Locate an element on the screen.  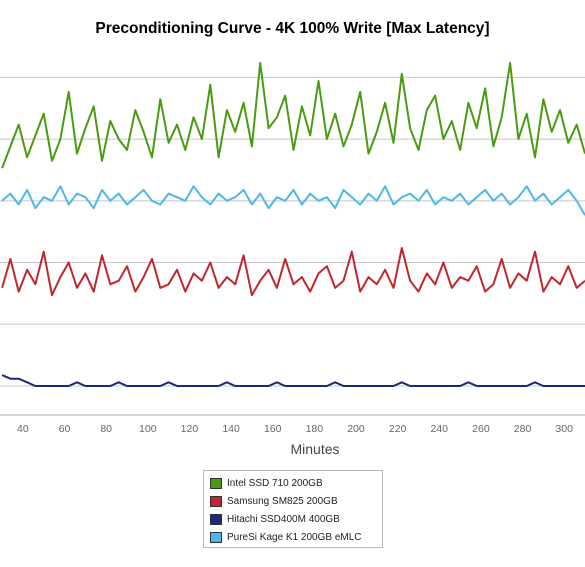
legend-label: Hitachi SSD400M 400GB is located at coordinates (283, 519).